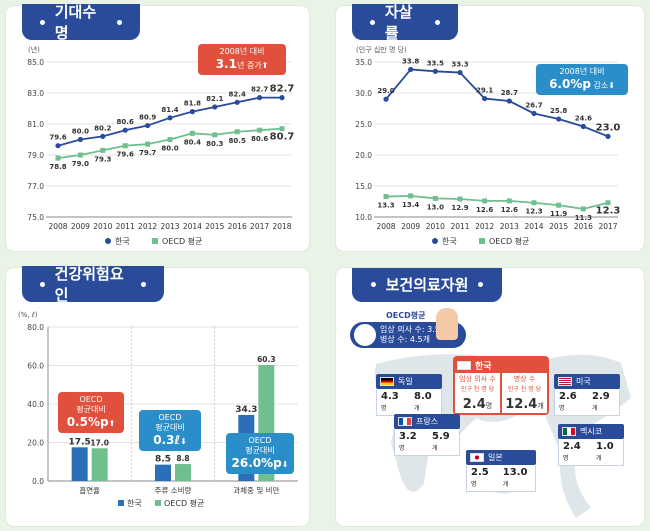 The width and height of the screenshot is (650, 531). Describe the element at coordinates (122, 241) in the screenshot. I see `legend-label-korea: 한국` at that location.